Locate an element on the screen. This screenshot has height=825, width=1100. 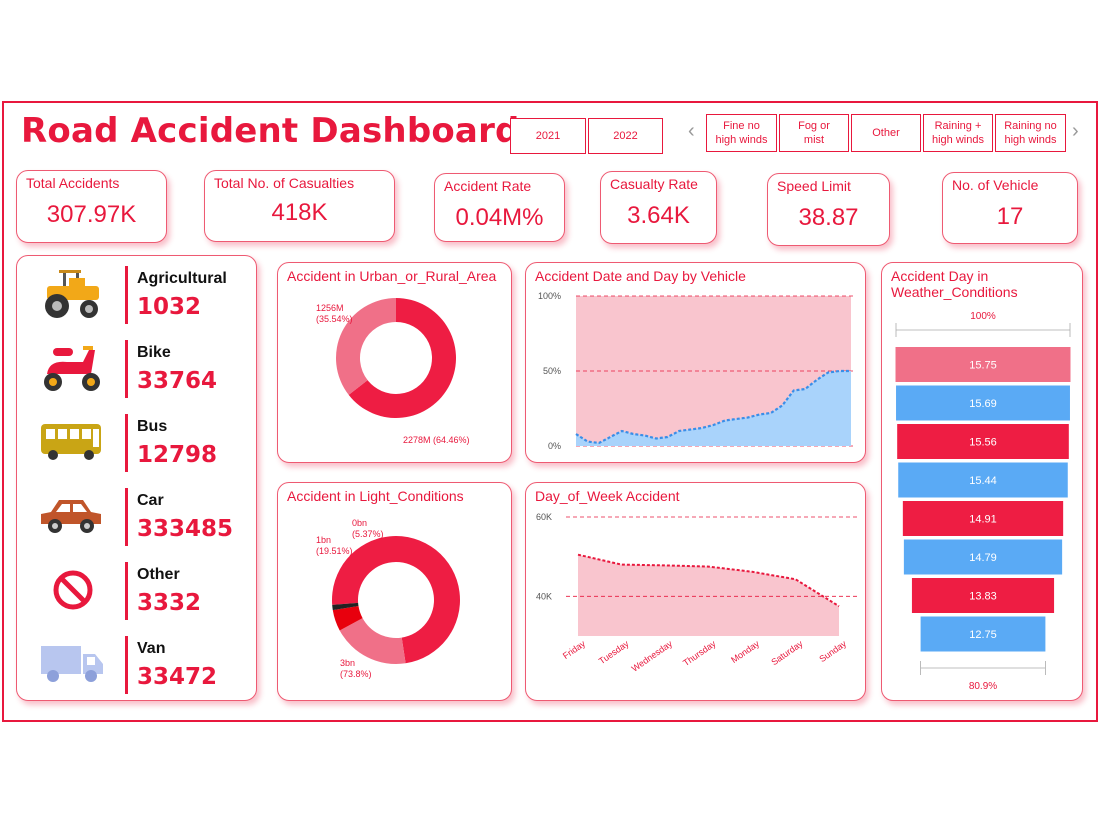
data-label: 1bn is located at coordinates (323, 540).